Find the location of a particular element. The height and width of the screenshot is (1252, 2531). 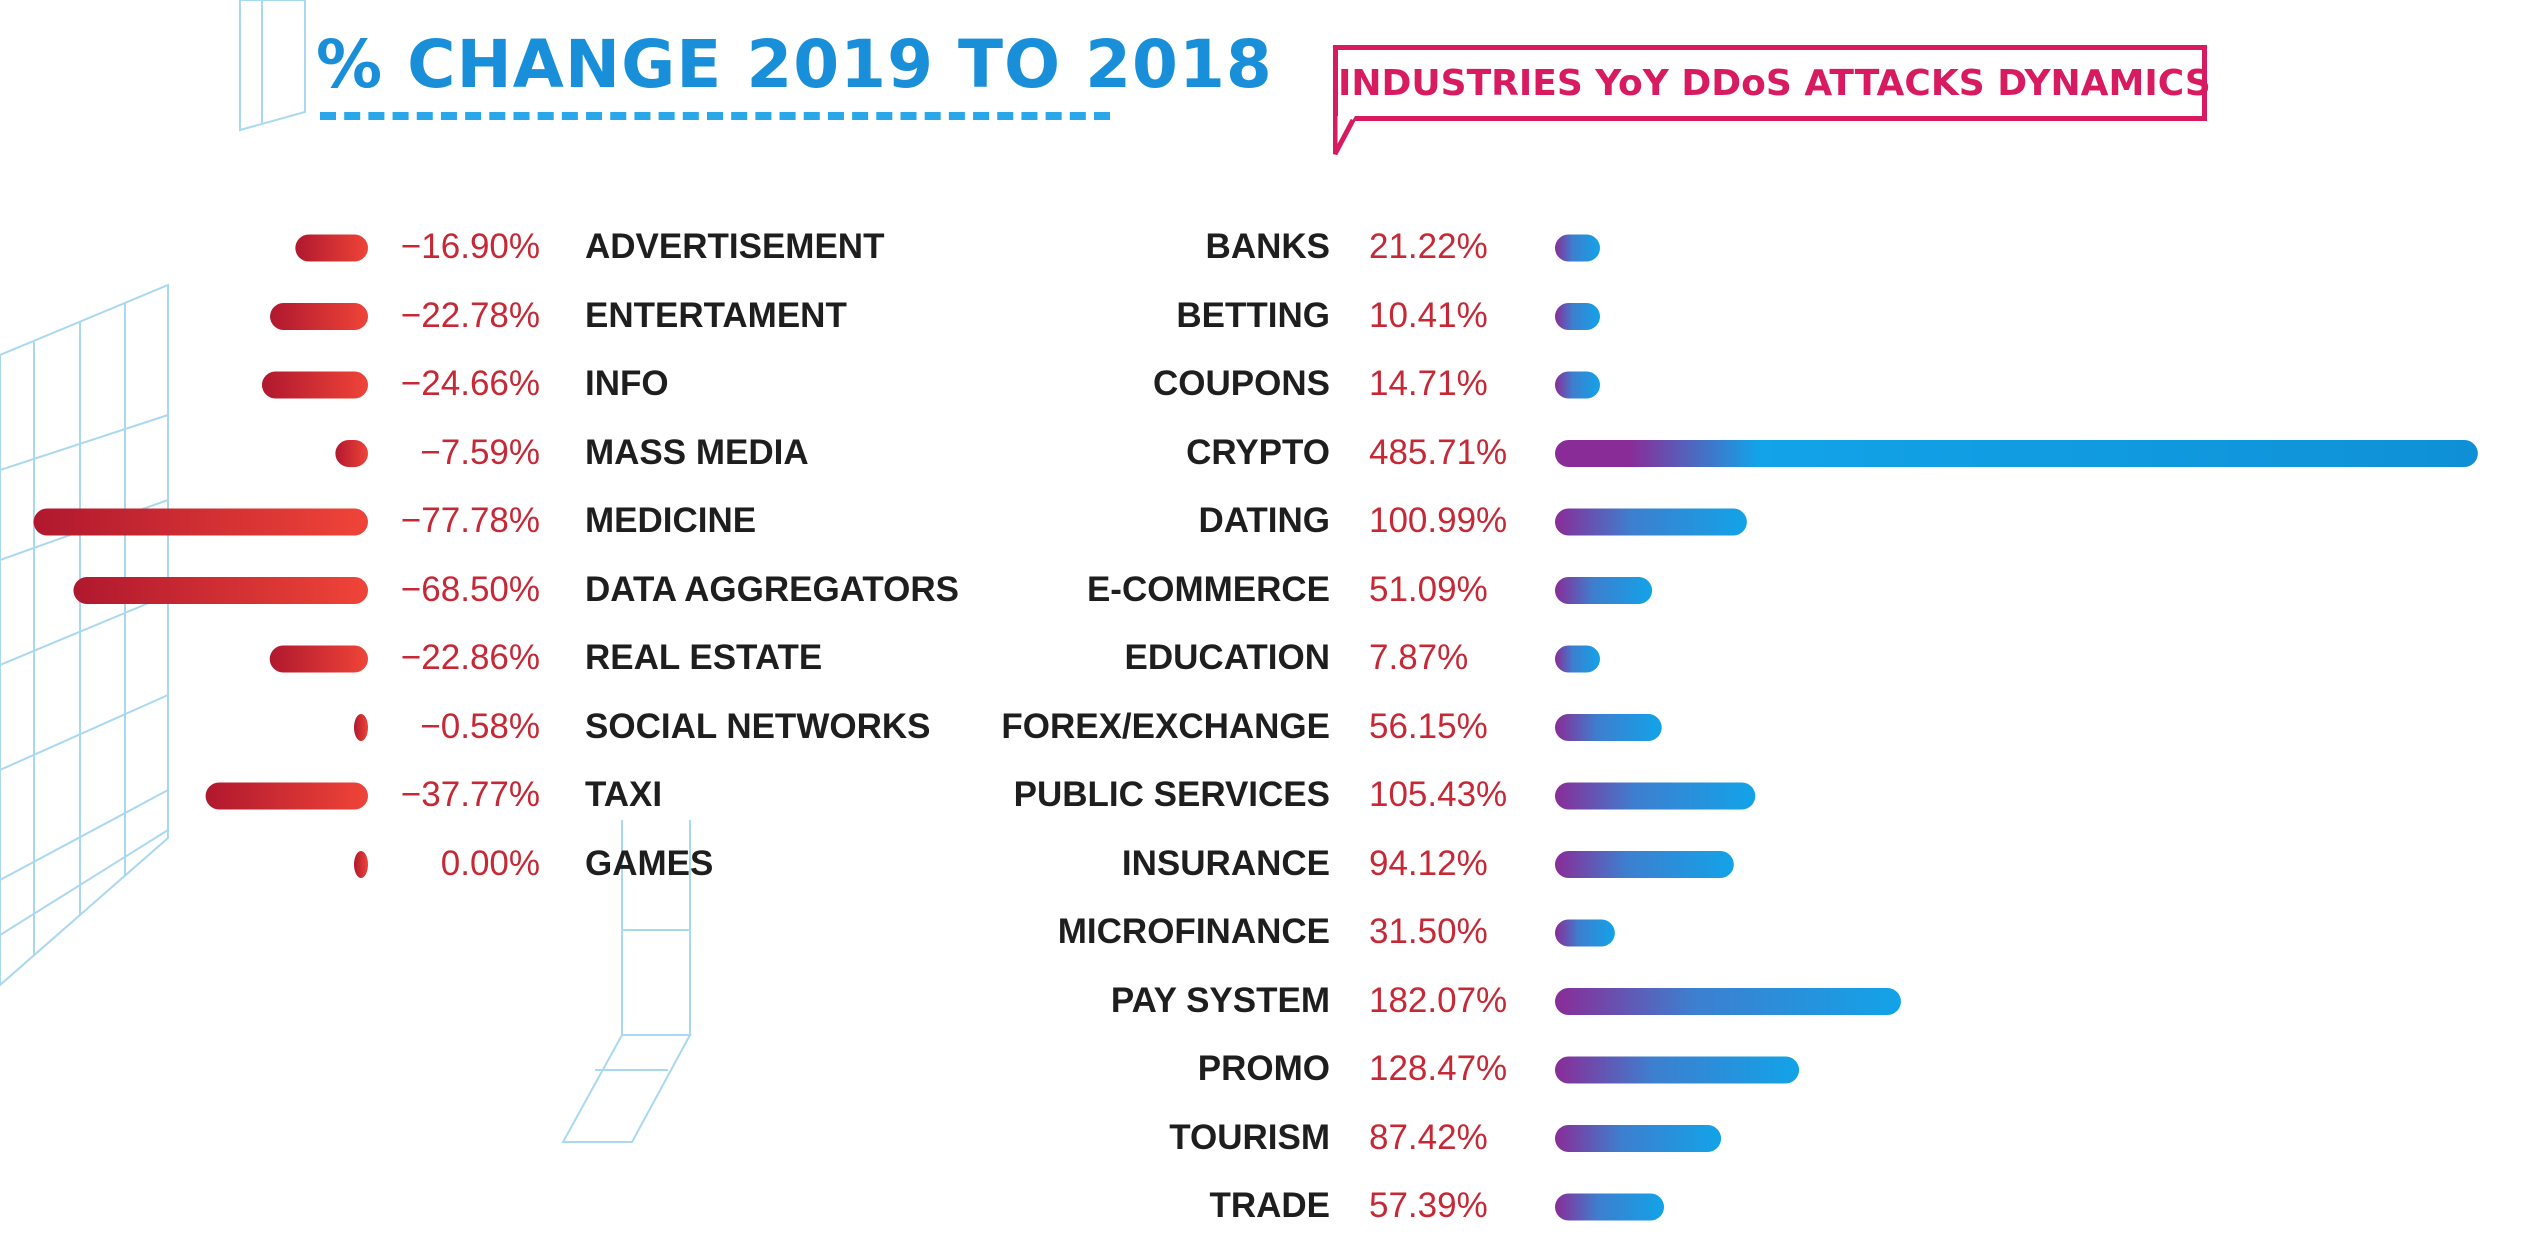

value-label: 56.15% is located at coordinates (1428, 726).